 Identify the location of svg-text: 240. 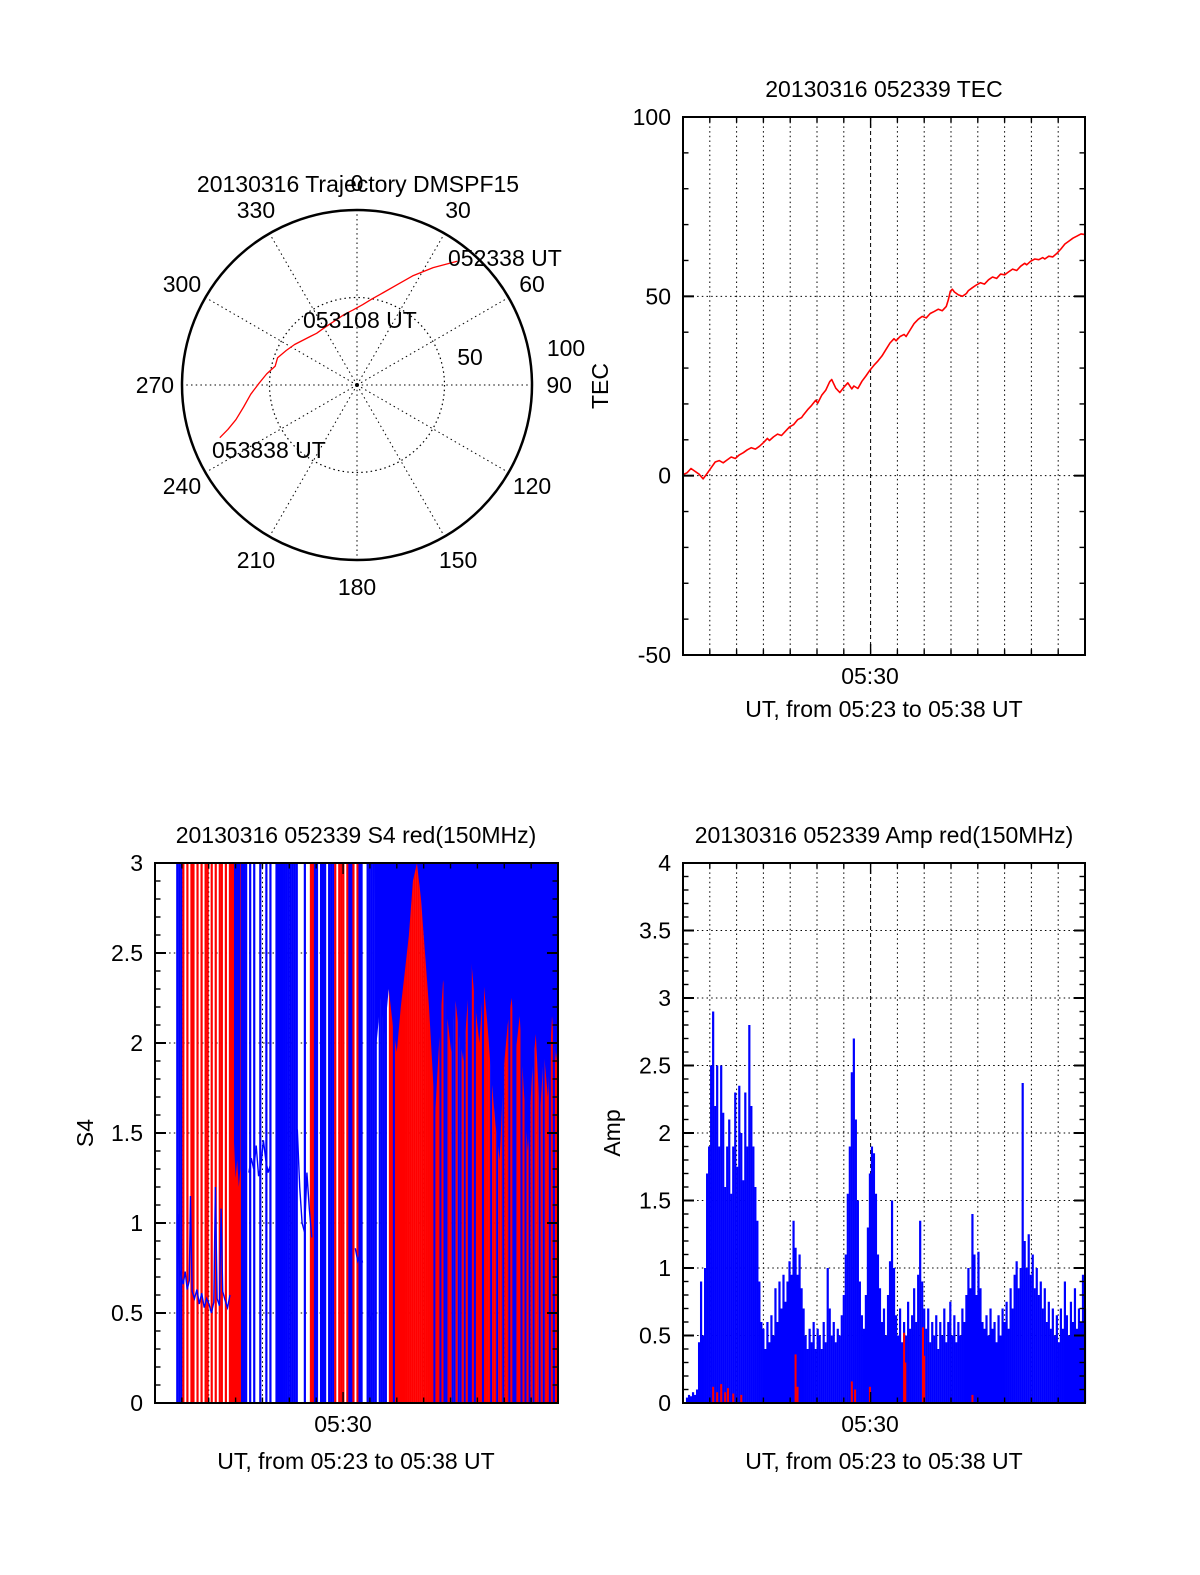
(182, 486).